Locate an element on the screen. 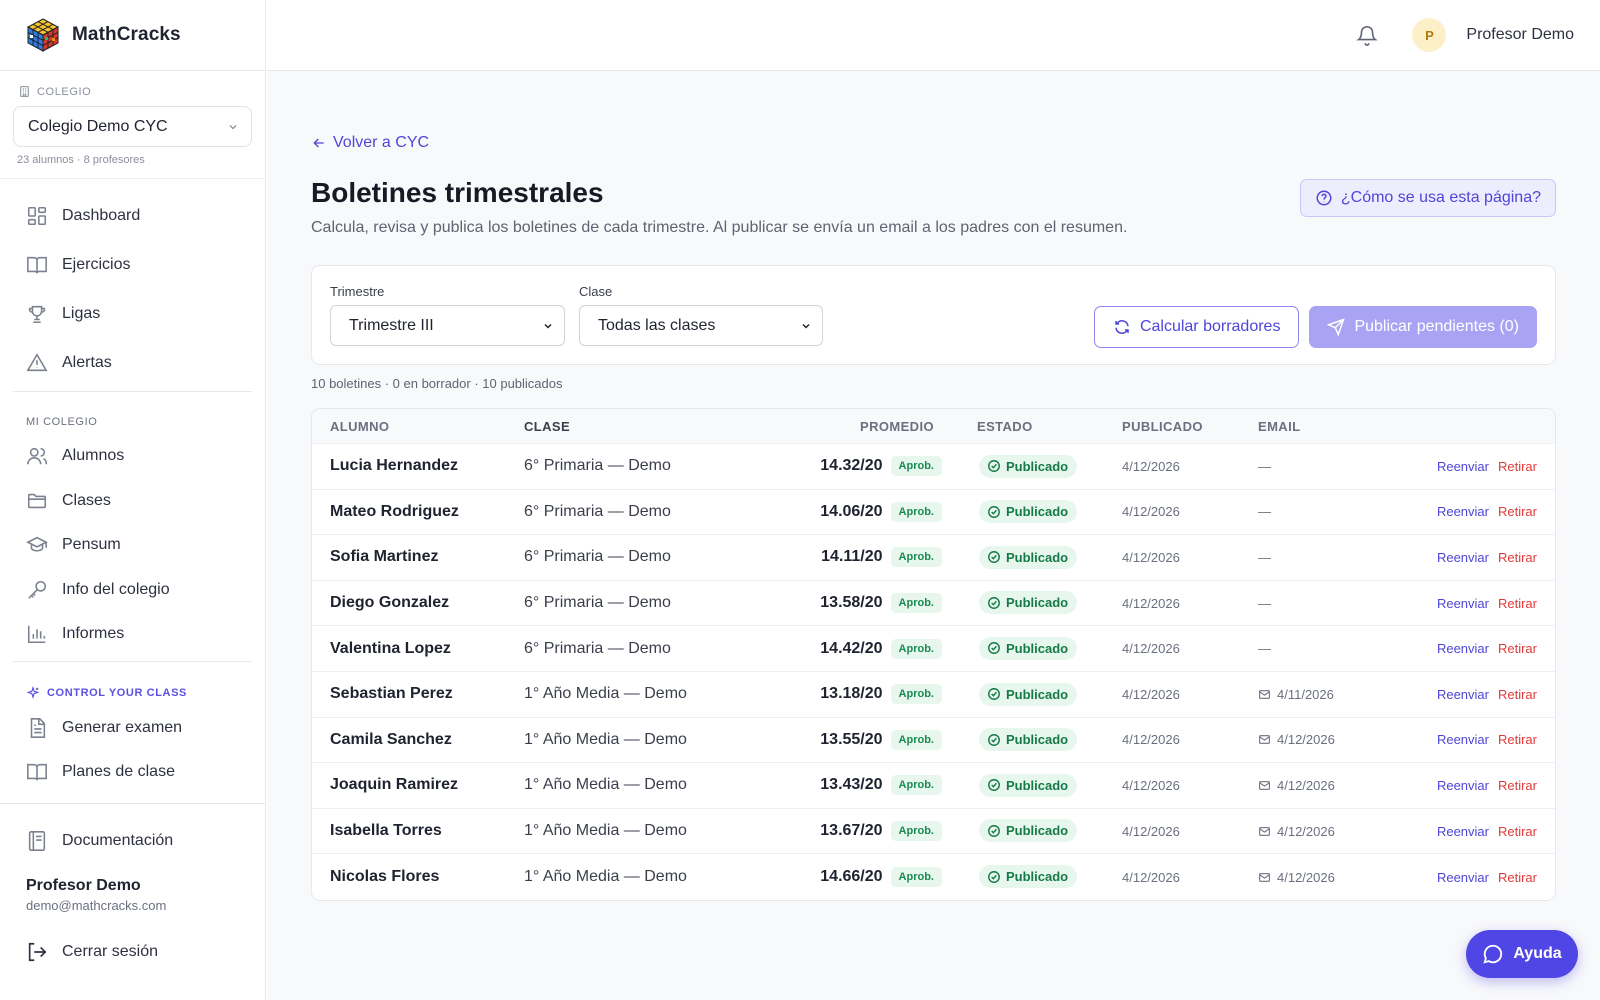 The width and height of the screenshot is (1600, 1000). col-clase: CLASE is located at coordinates (547, 426).